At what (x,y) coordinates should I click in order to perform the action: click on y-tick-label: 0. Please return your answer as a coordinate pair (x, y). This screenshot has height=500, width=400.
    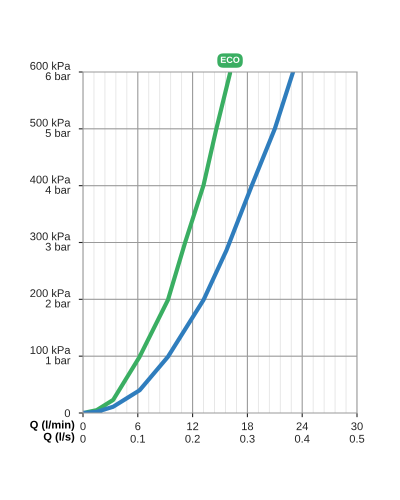
    Looking at the image, I should click on (67, 413).